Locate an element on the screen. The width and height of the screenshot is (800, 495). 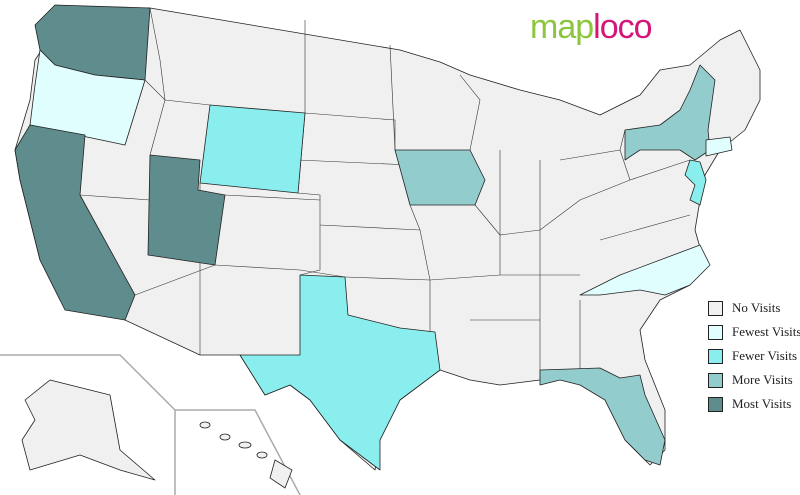
legend-item-fewer-visits: Fewer Visits is located at coordinates (754, 356).